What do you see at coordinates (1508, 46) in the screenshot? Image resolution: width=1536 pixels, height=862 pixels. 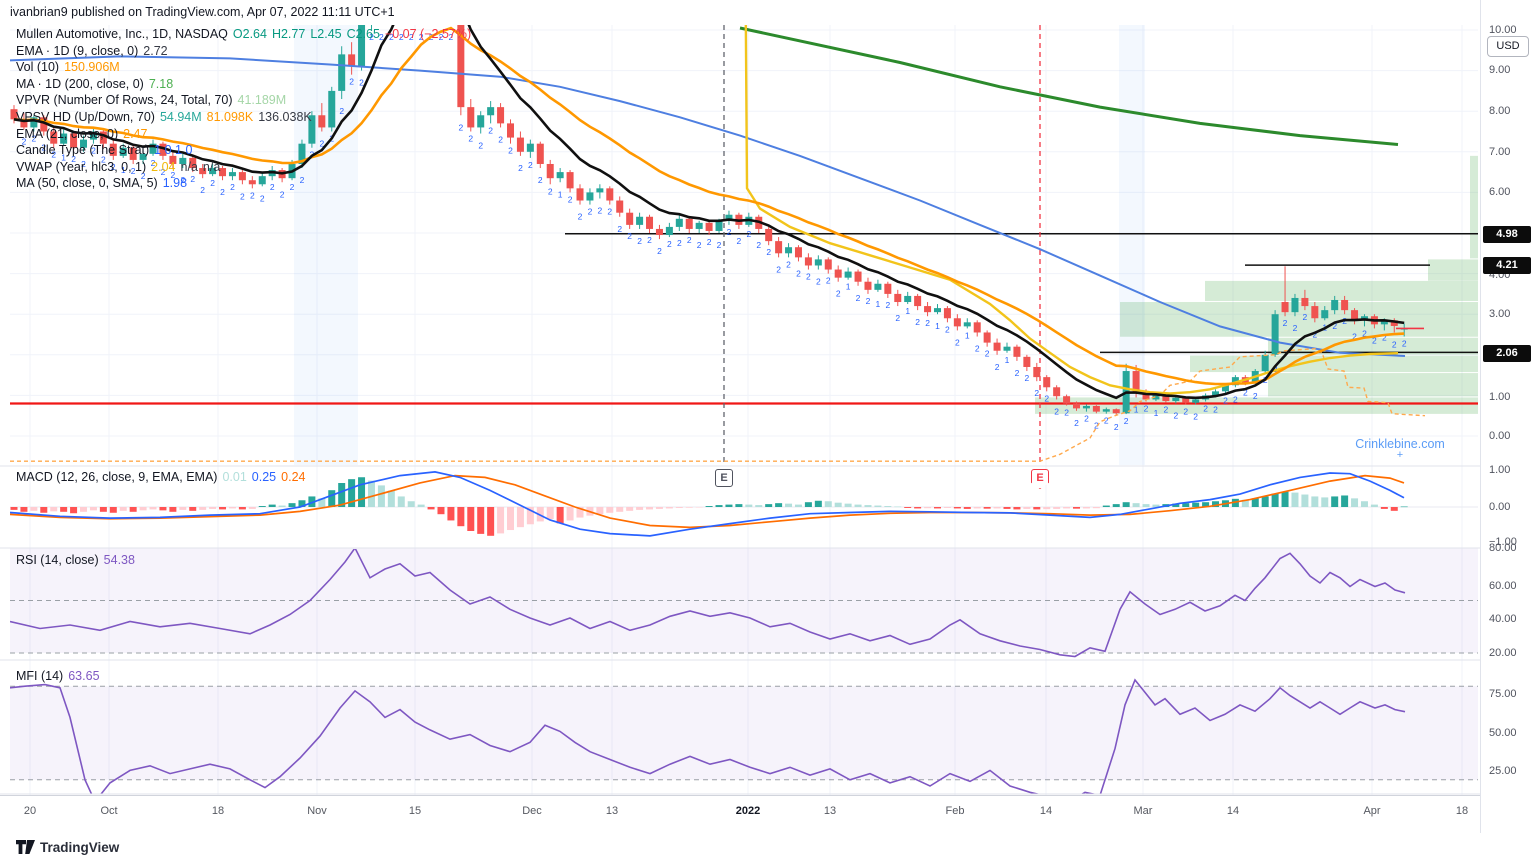 I see `currency-toggle-button: USD` at bounding box center [1508, 46].